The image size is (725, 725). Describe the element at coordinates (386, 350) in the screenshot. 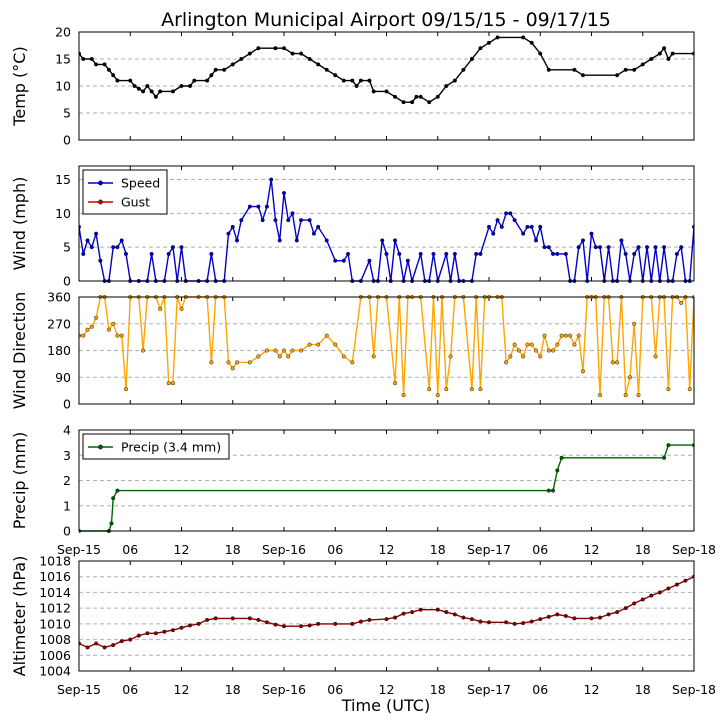

I see `dir-frame` at that location.